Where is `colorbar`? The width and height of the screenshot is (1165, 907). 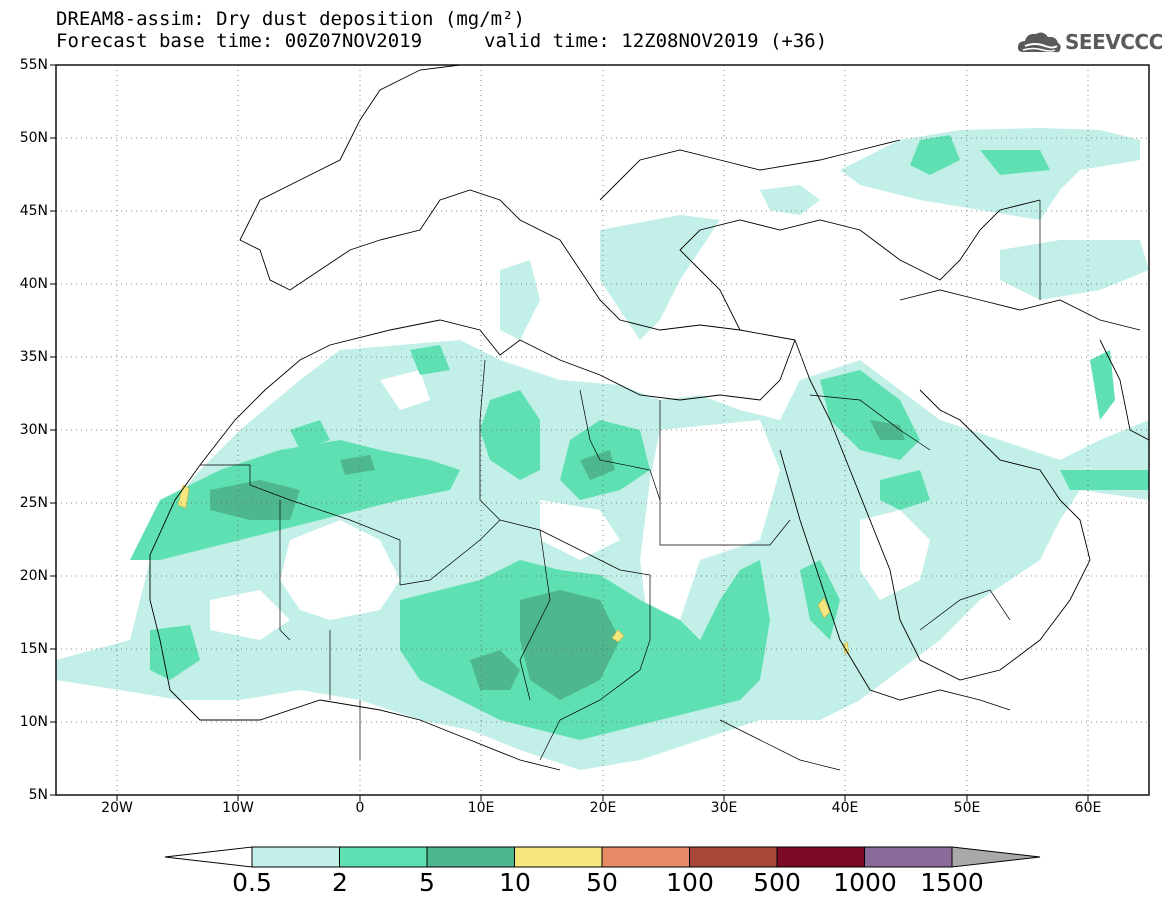 colorbar is located at coordinates (602, 857).